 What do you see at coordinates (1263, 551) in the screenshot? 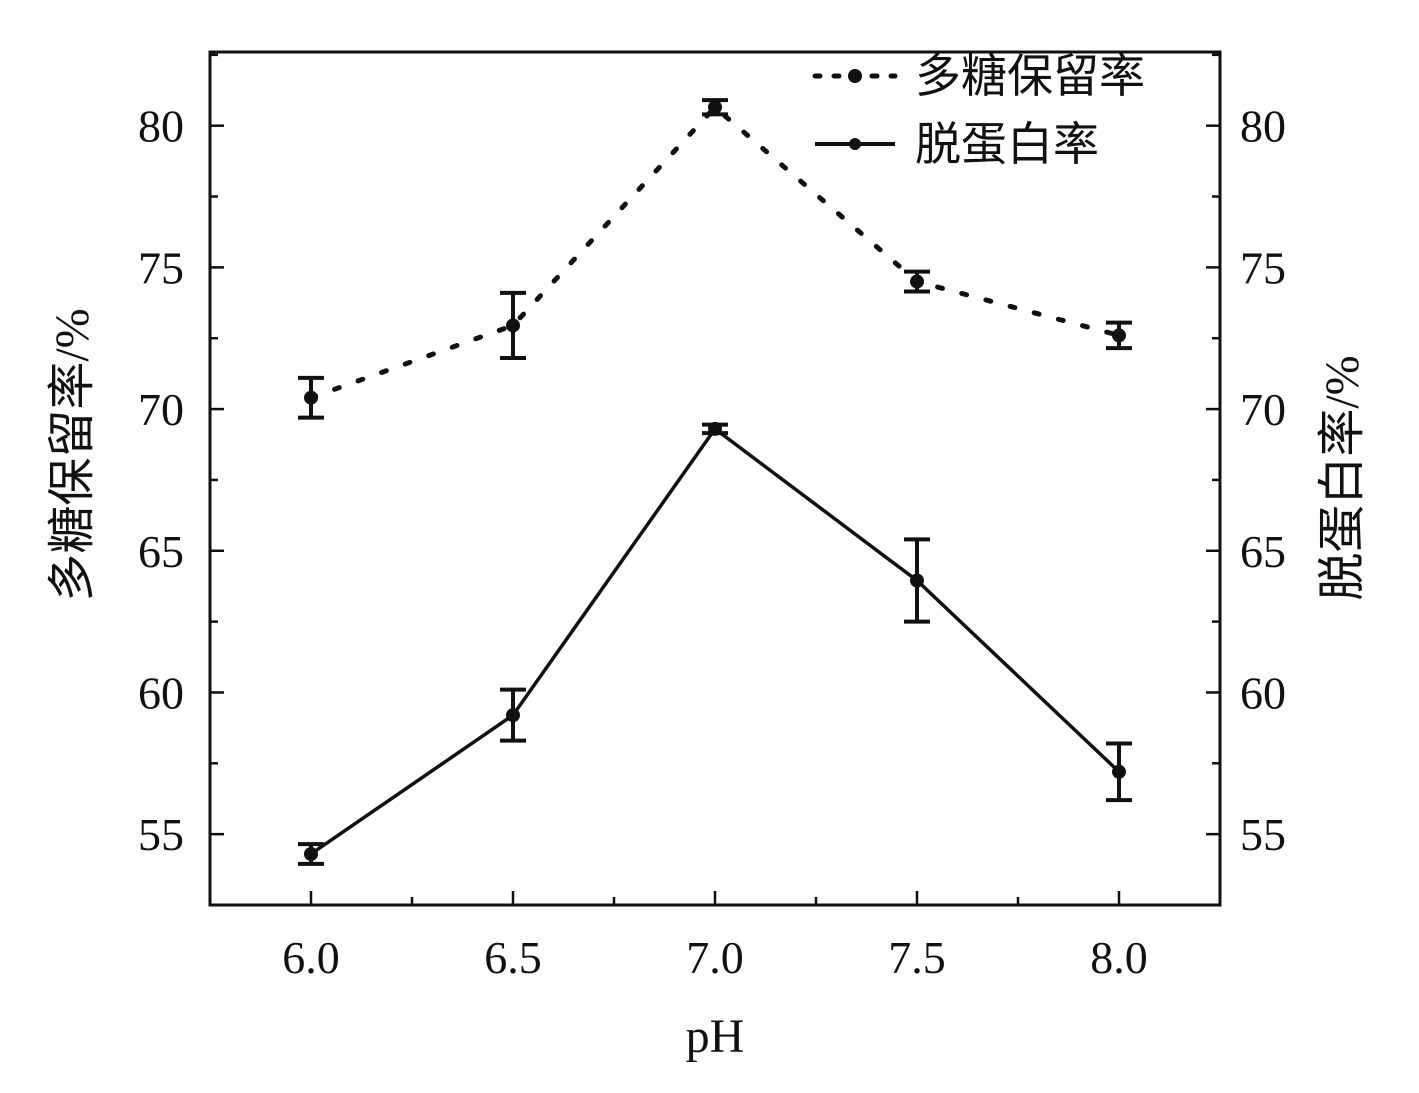
I see `y-right-tick-label: 65` at bounding box center [1263, 551].